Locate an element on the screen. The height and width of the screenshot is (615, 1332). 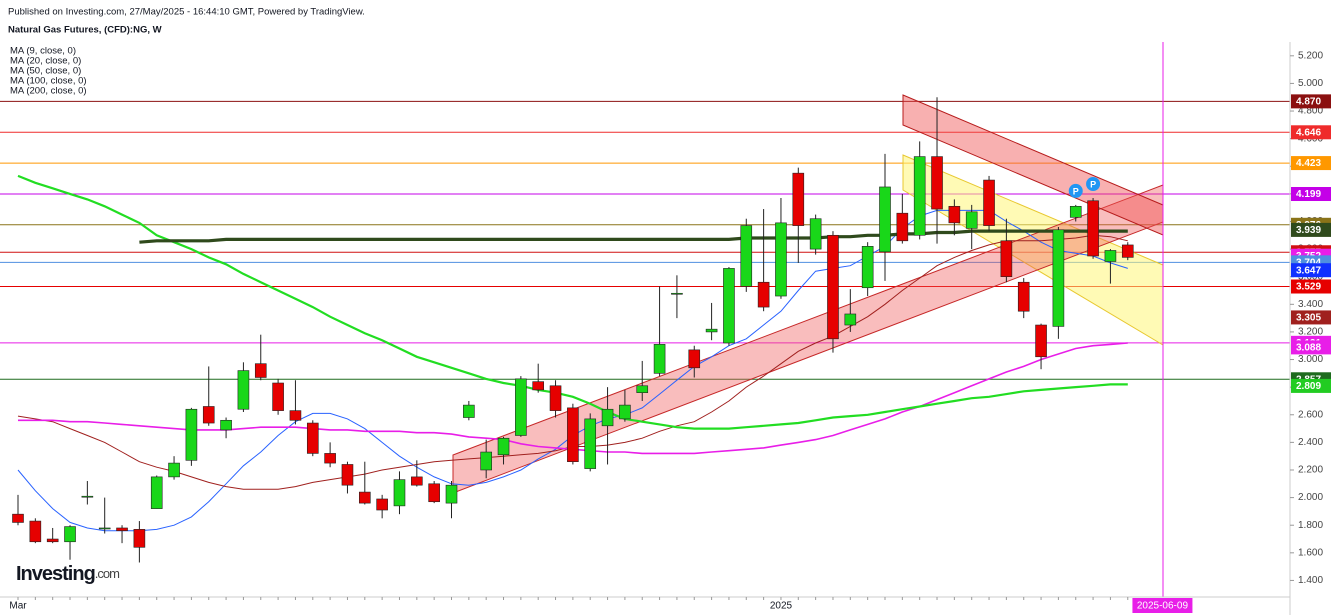
legend-entry: MA (20, close, 0) is located at coordinates (45, 61).